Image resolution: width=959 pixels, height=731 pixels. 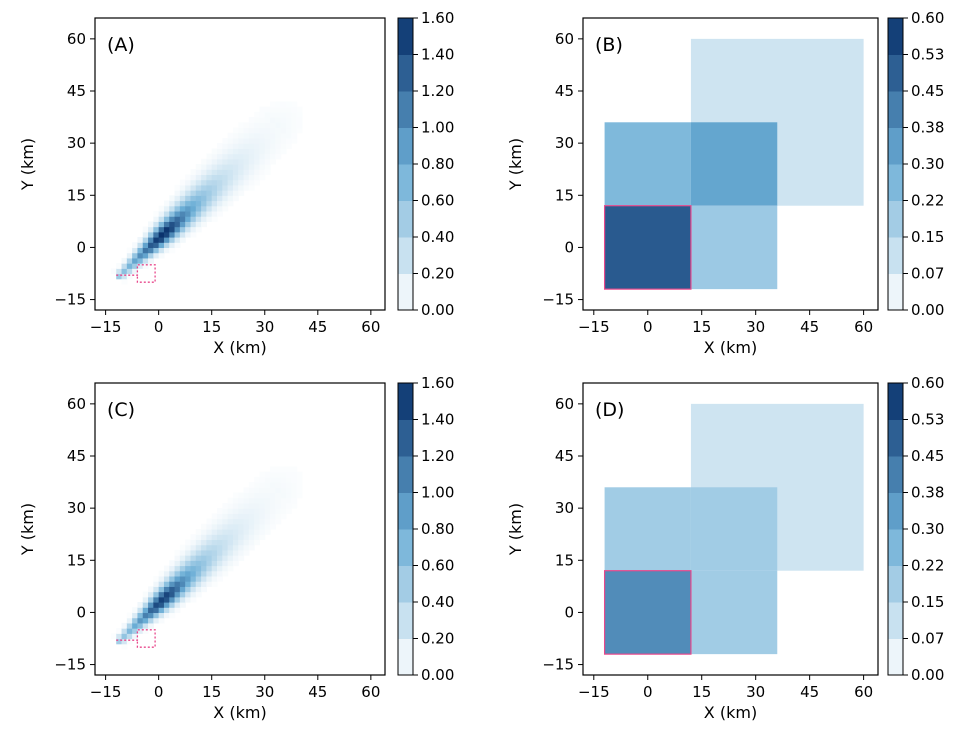 I want to click on colorbar-tick-label: 1.00, so click(x=437, y=128).